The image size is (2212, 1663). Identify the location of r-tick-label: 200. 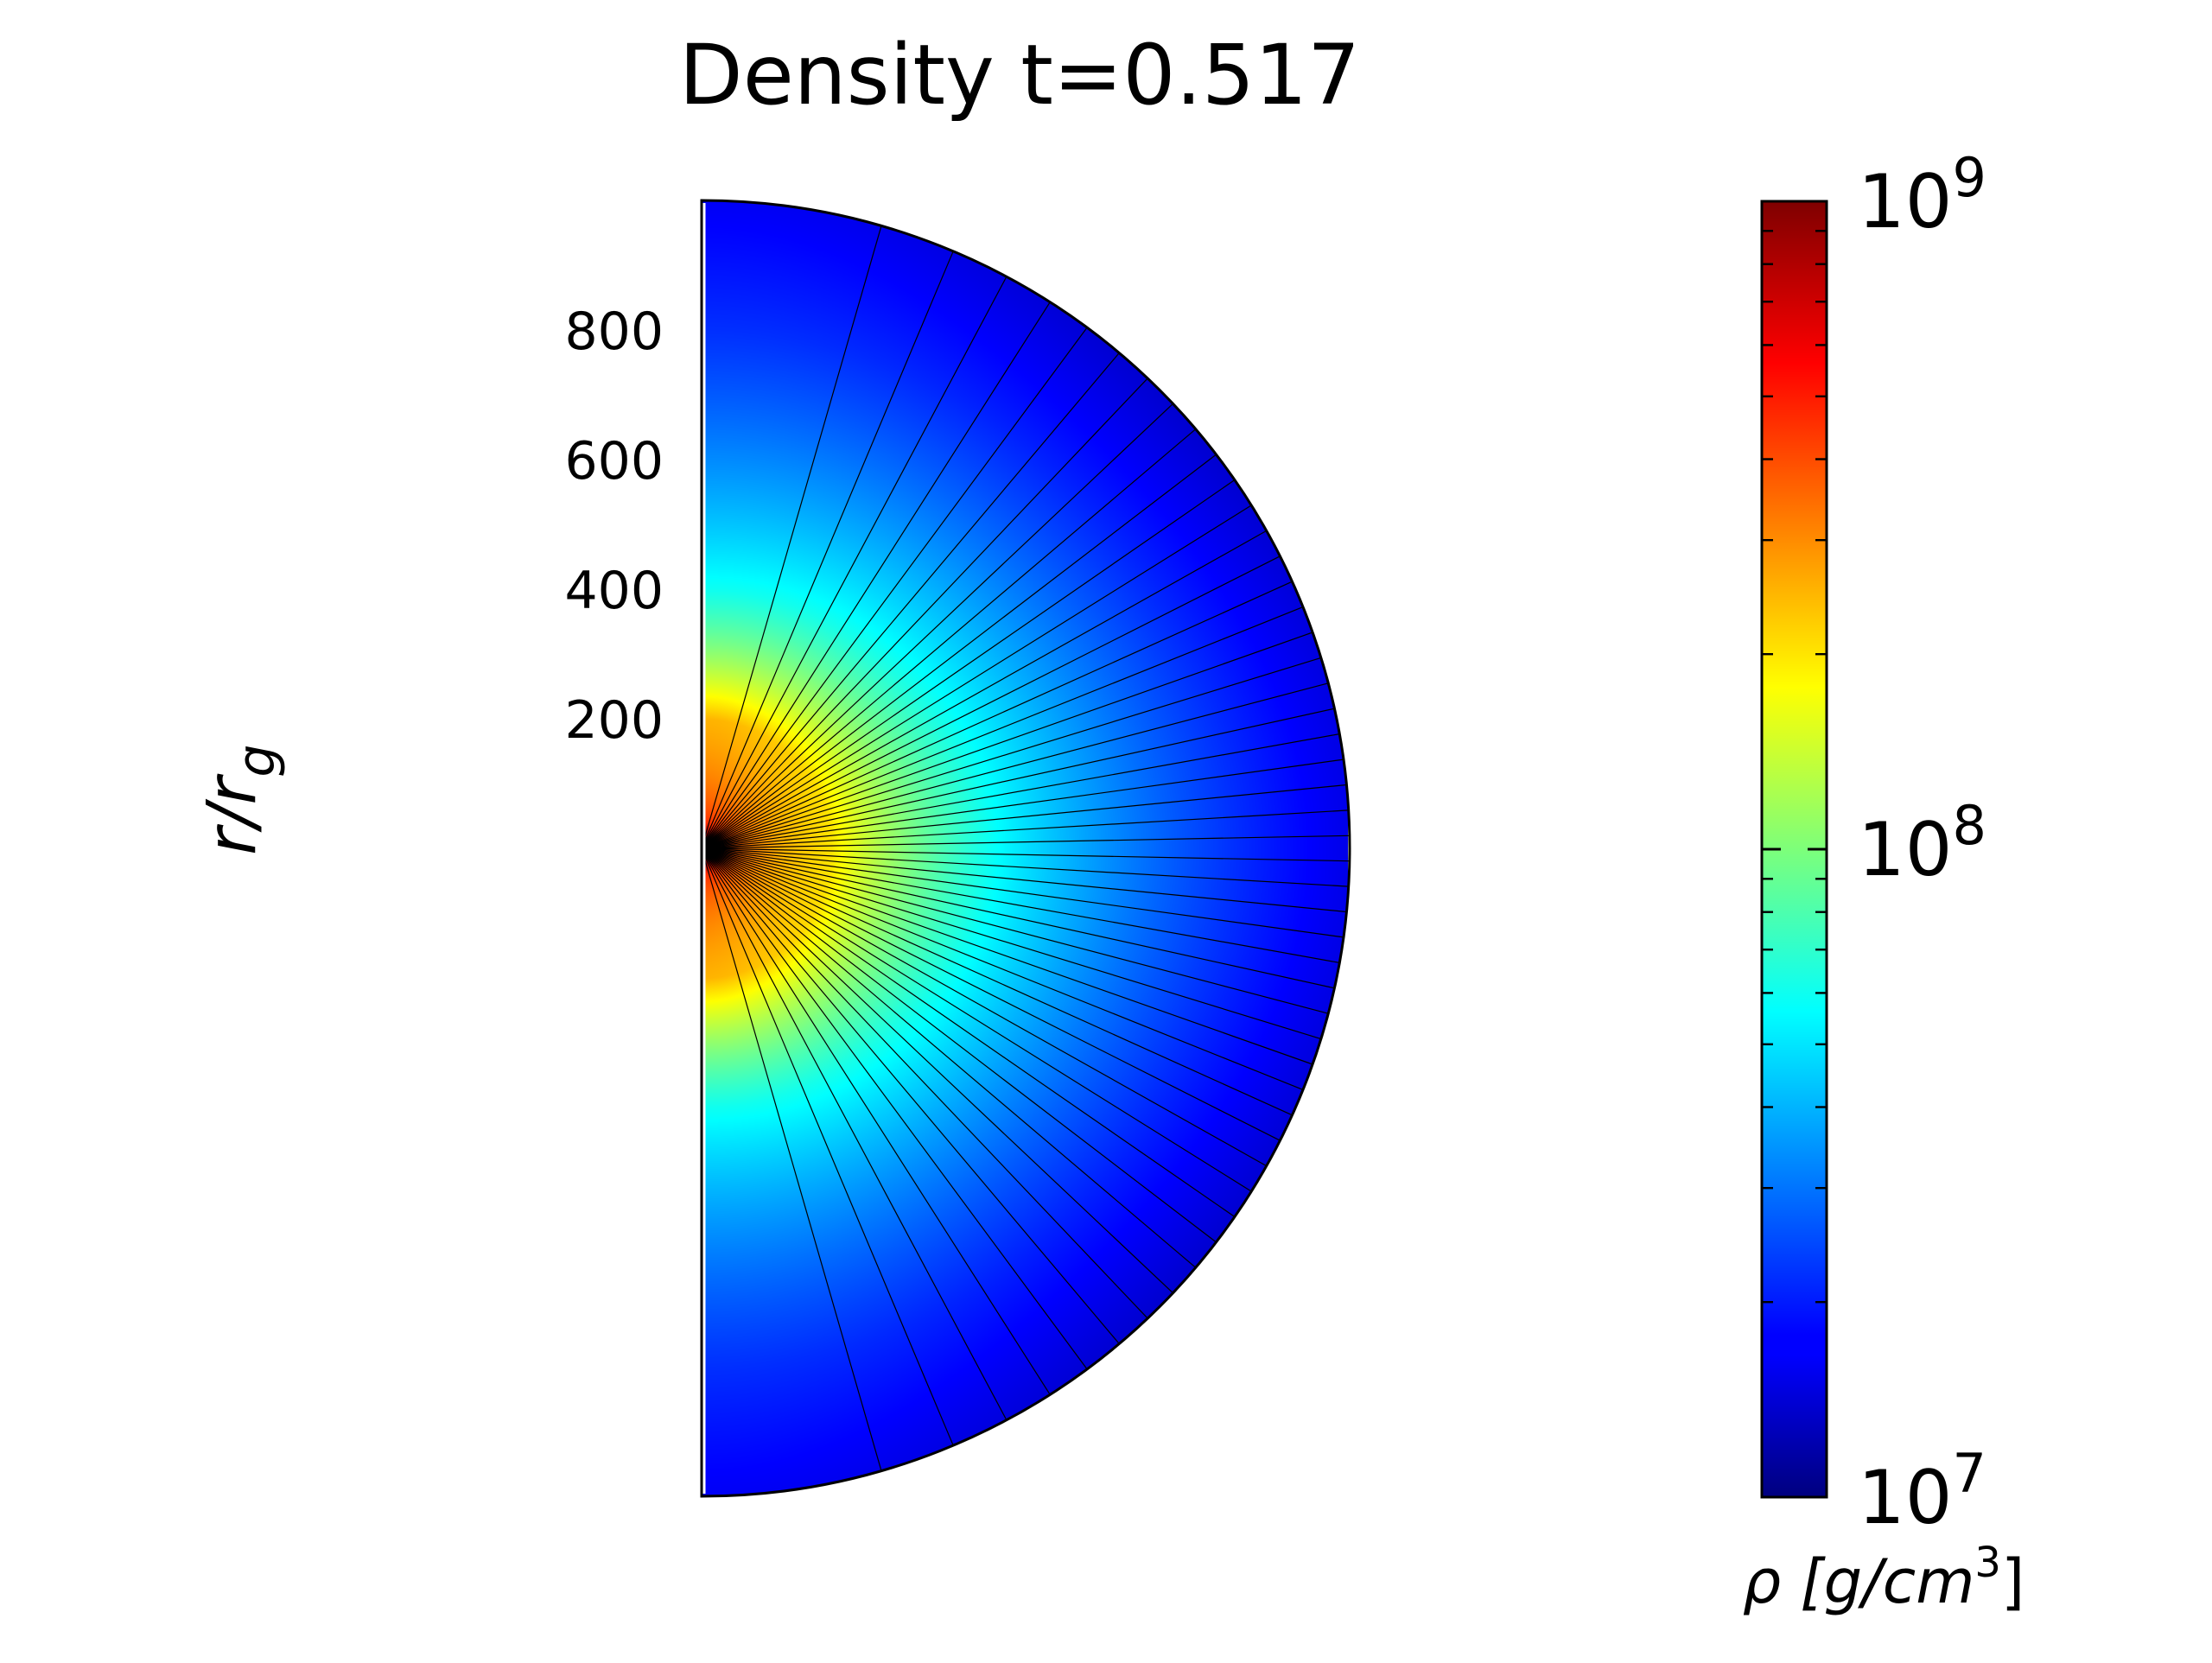
(614, 720).